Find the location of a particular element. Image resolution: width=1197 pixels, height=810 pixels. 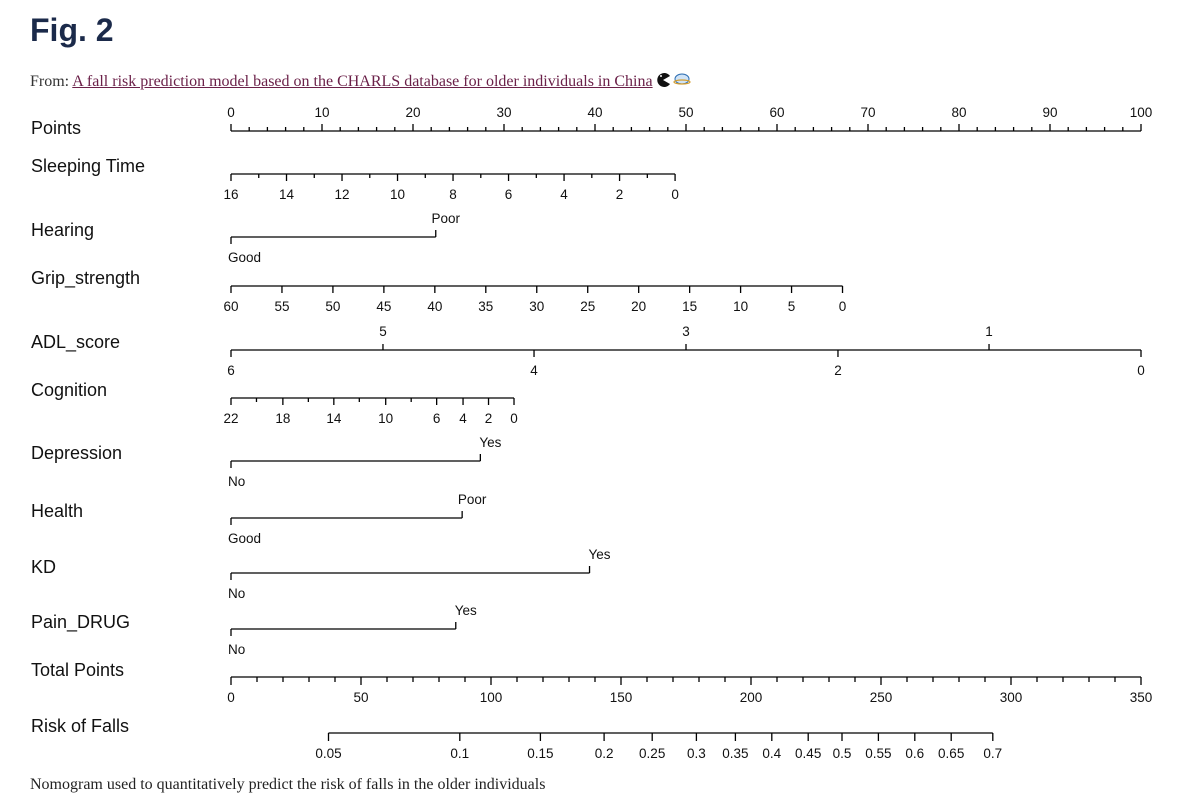

tick-label: 80 is located at coordinates (958, 112).